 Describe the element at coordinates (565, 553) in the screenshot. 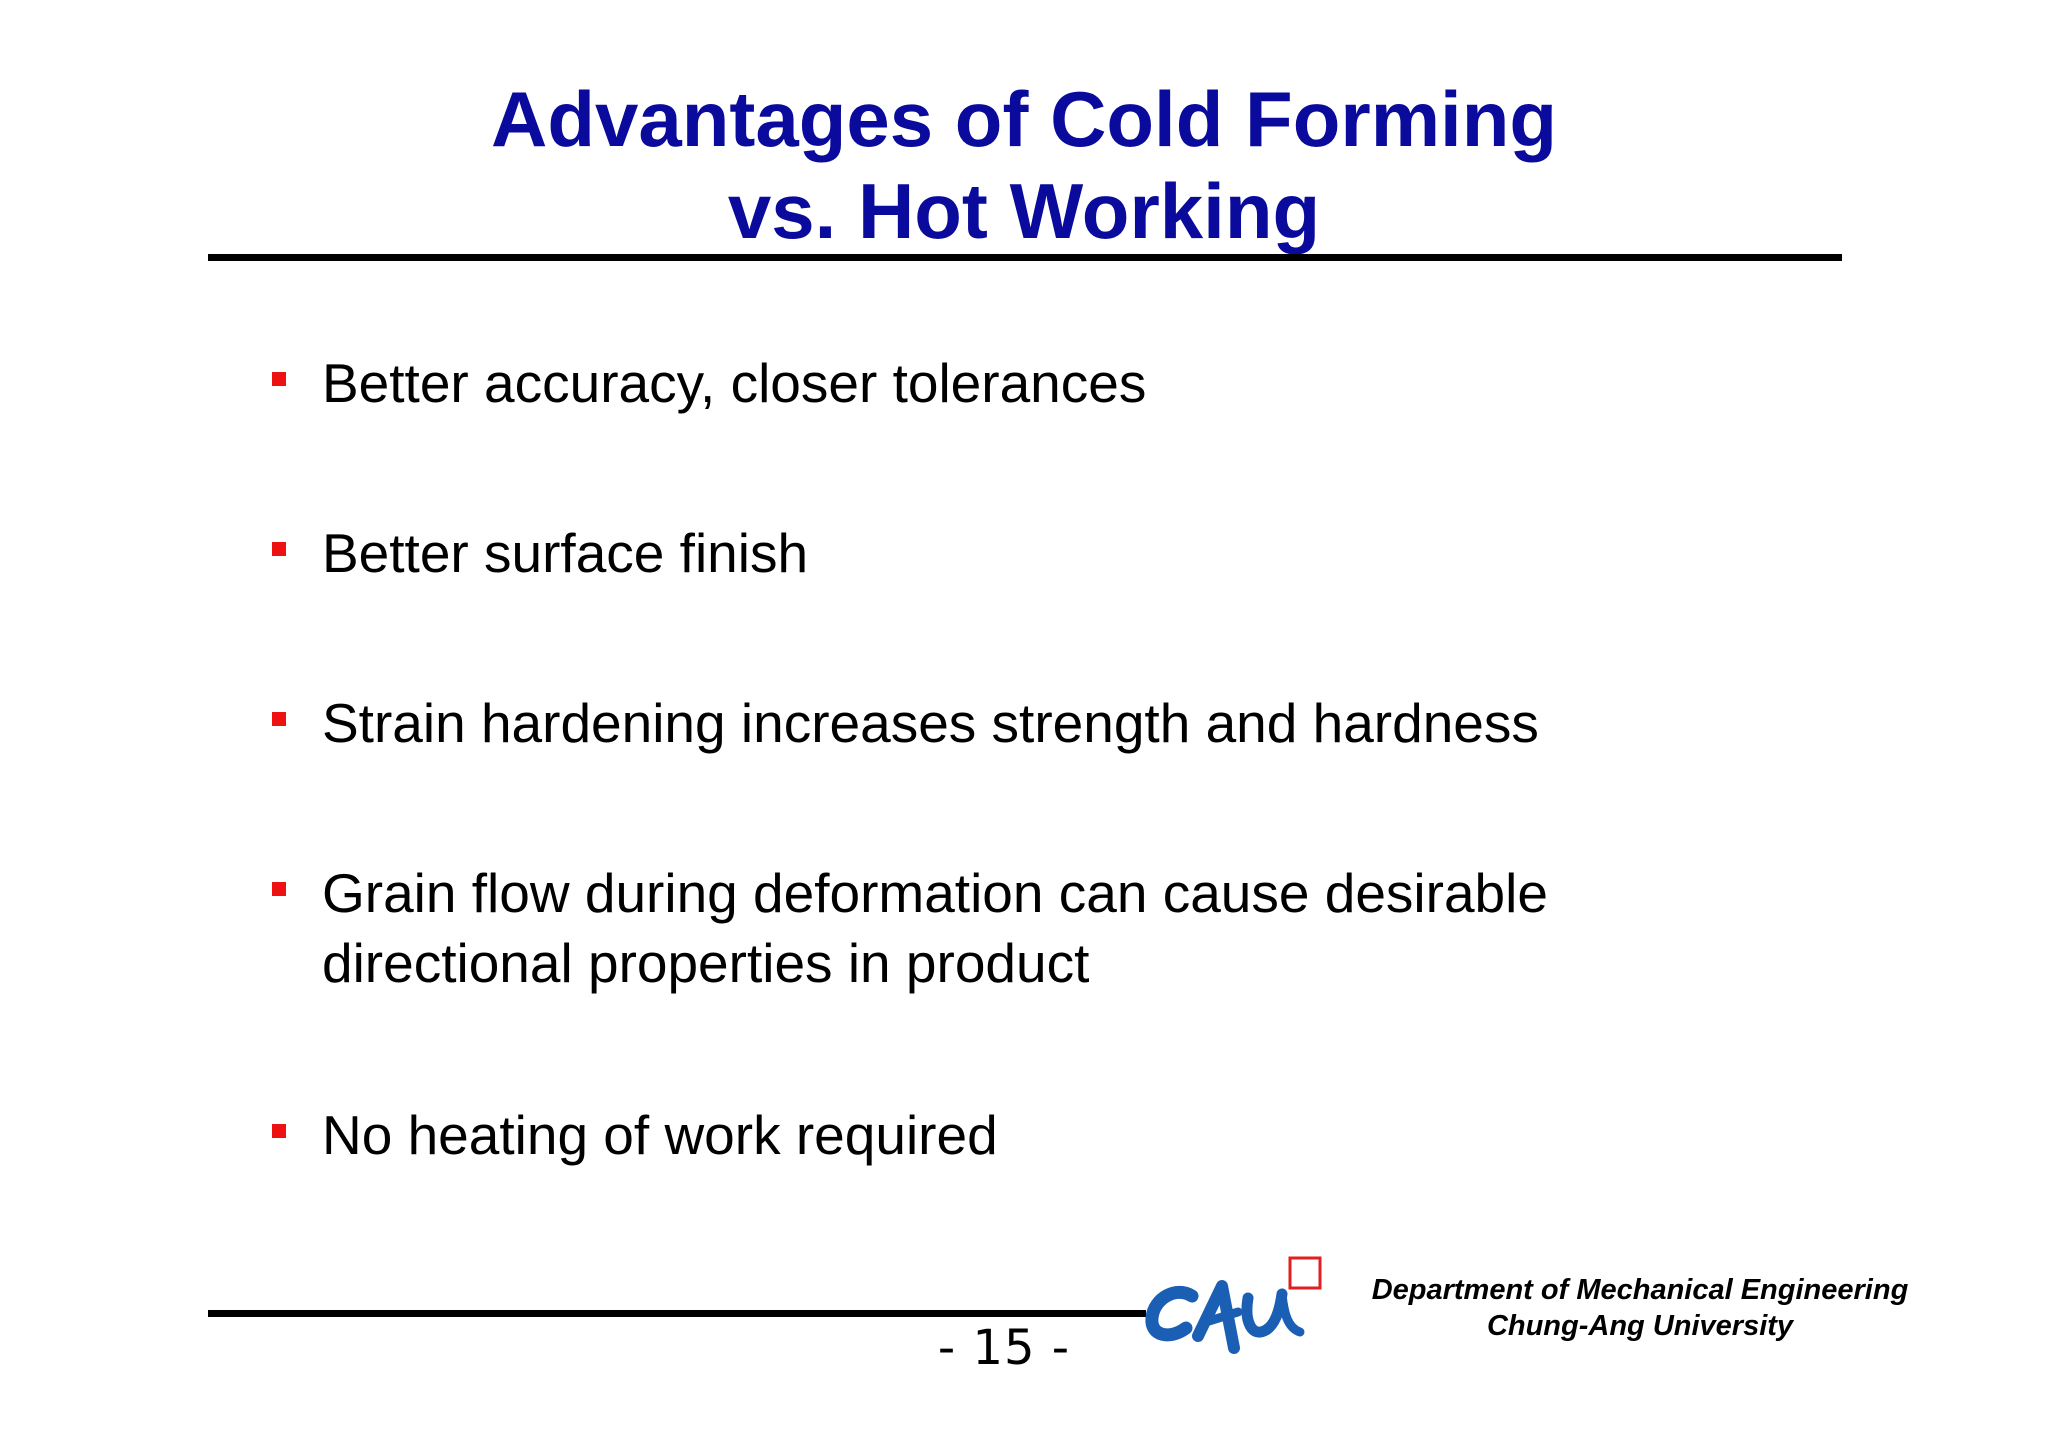

I see `bullet-text: Better surface finish` at that location.